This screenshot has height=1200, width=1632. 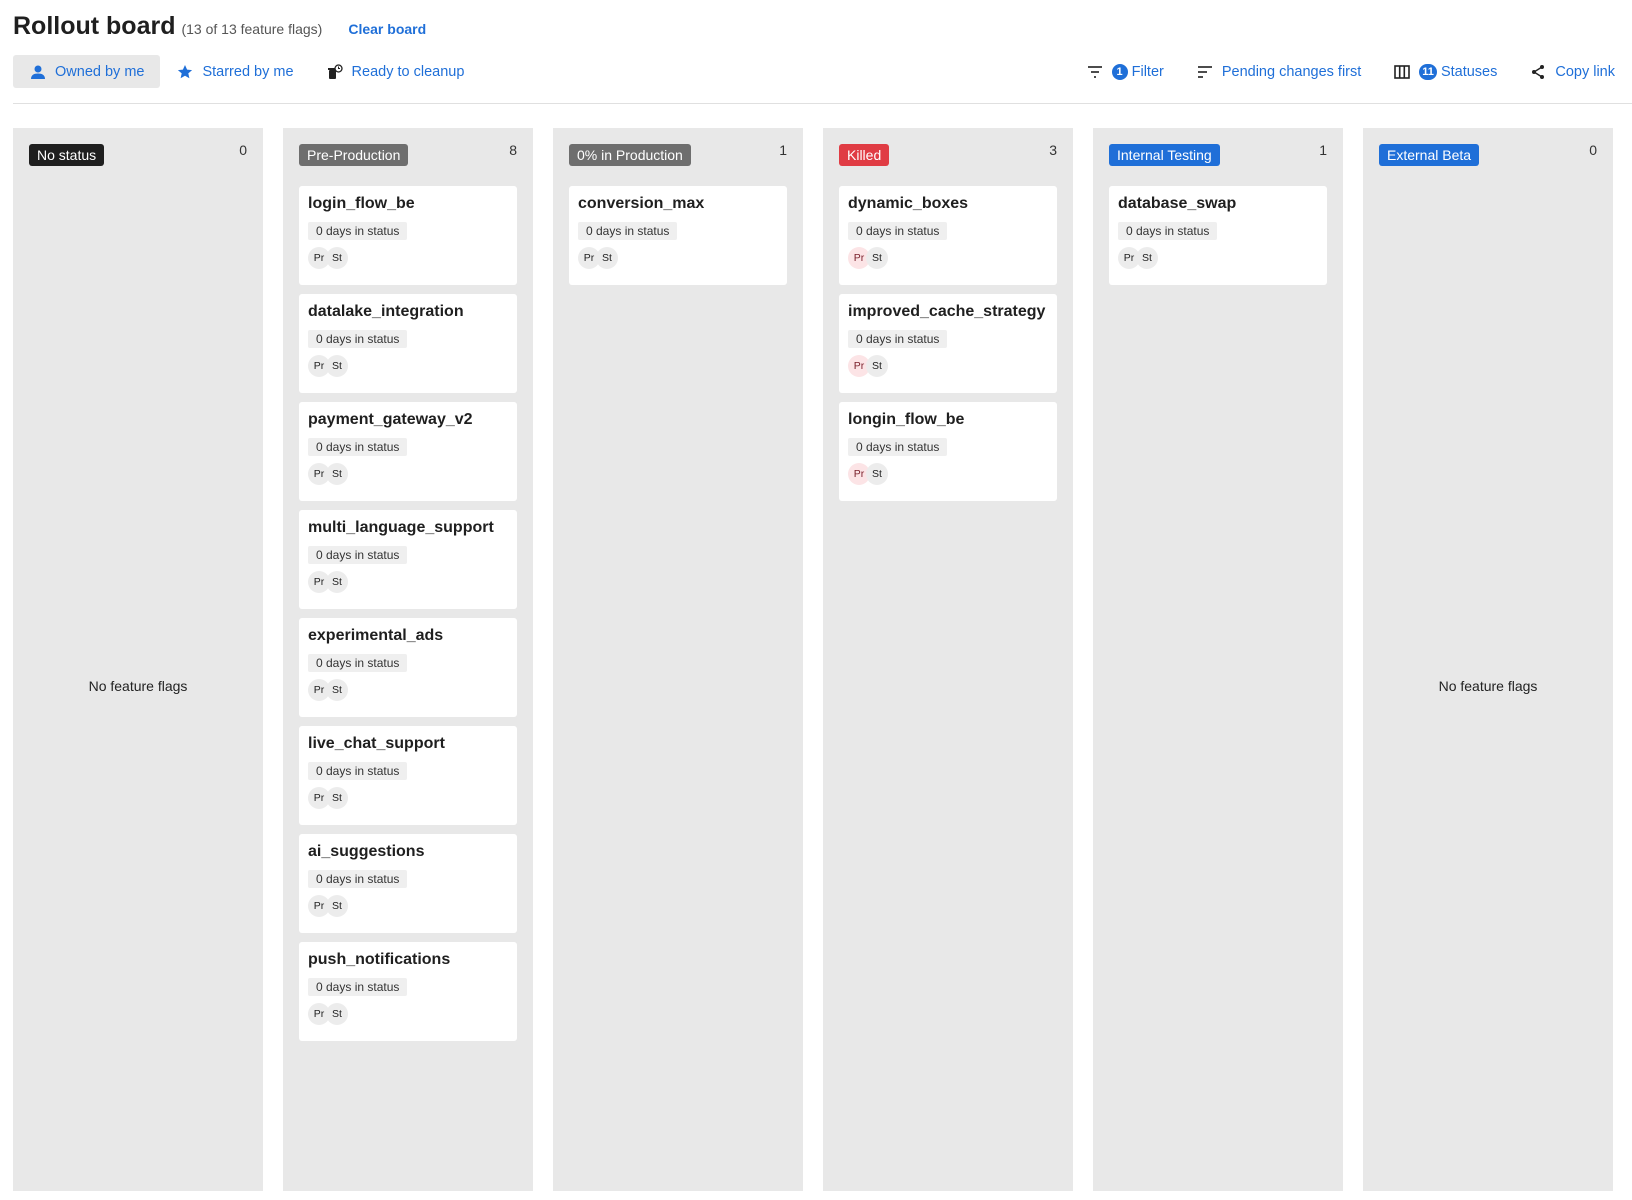 What do you see at coordinates (822, 103) in the screenshot?
I see `header-divider` at bounding box center [822, 103].